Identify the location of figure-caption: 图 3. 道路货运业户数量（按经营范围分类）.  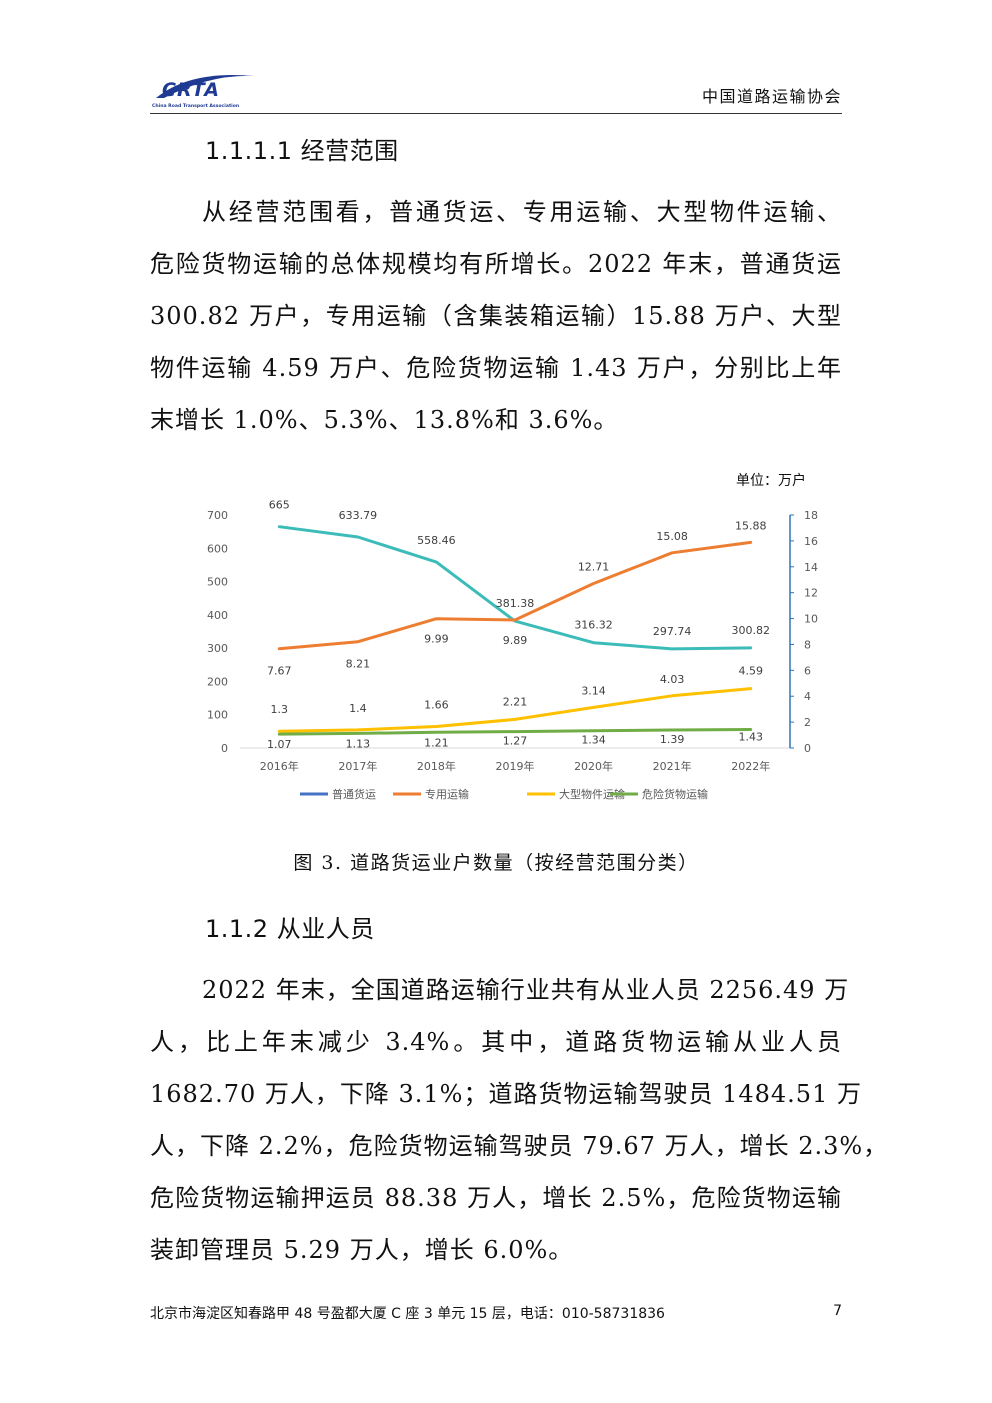
(496, 863).